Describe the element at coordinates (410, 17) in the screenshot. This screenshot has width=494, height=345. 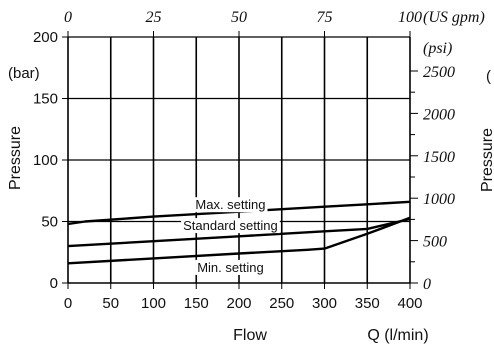
I see `secondary-x-tick-label: 100` at that location.